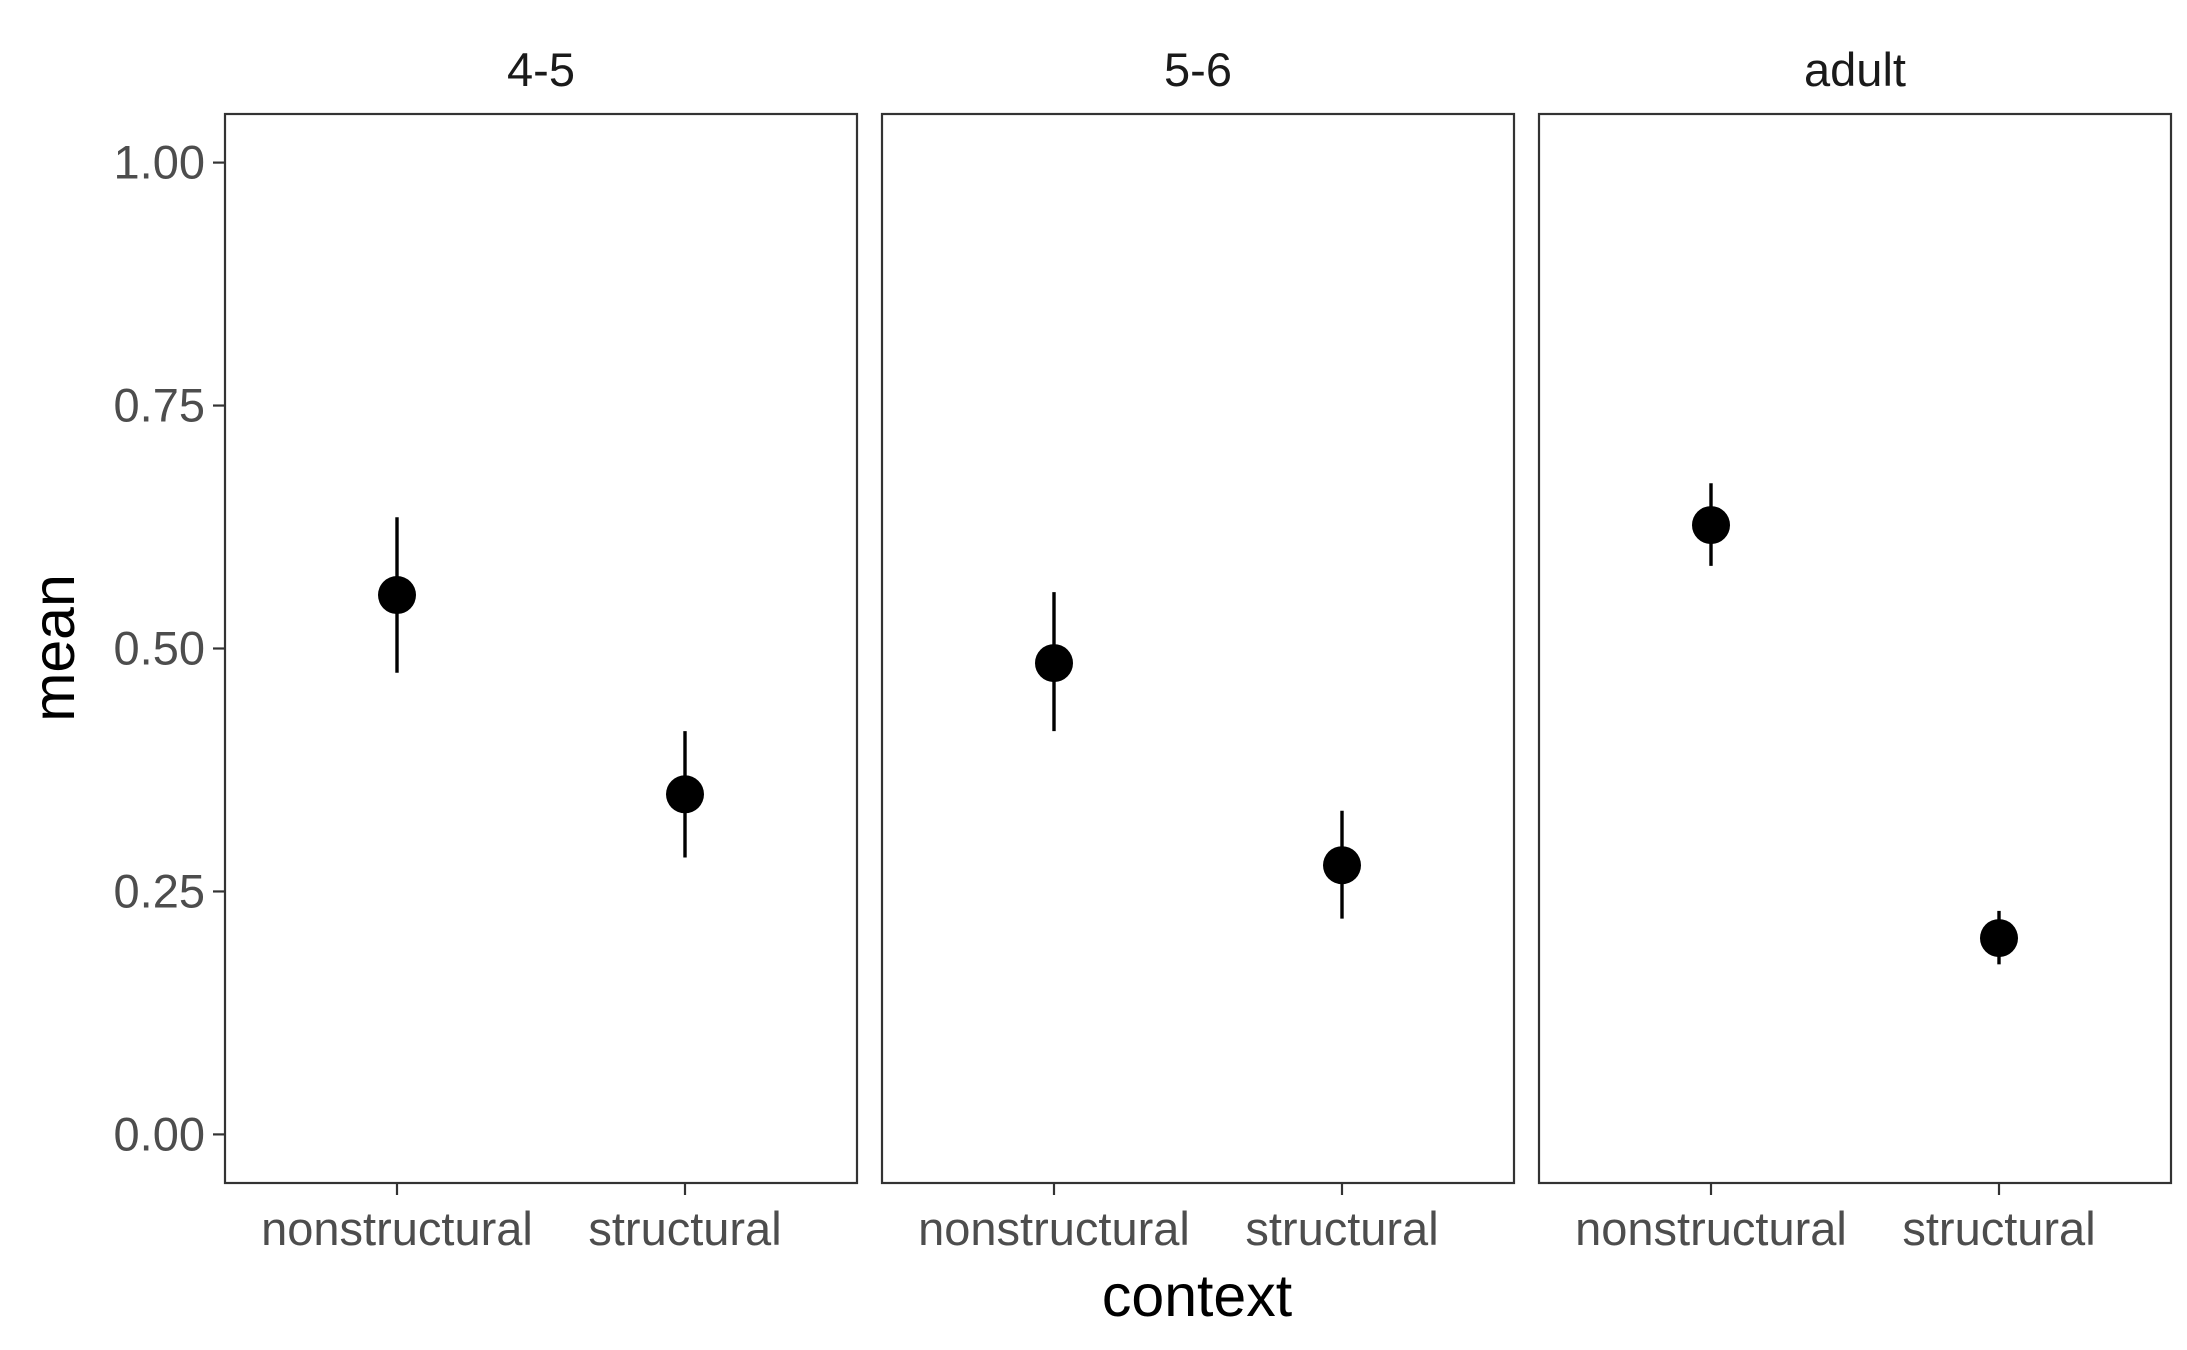  I want to click on y-axis: 0.00 0.25 0.50 0.75 1.00, so click(169, 648).